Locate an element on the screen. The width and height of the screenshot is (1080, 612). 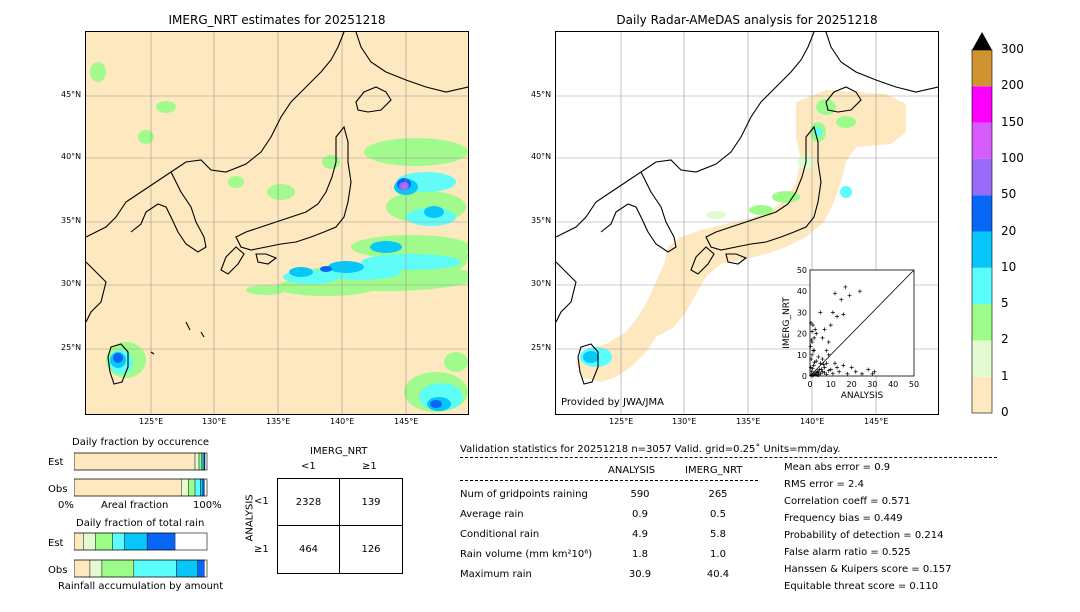
total-est-label: Est is located at coordinates (56, 543).